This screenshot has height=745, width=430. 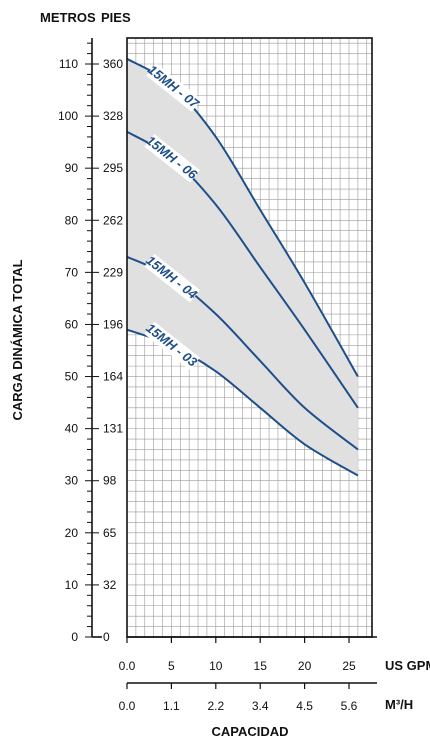 I want to click on y-tick-label-pies: 0, so click(x=106, y=637).